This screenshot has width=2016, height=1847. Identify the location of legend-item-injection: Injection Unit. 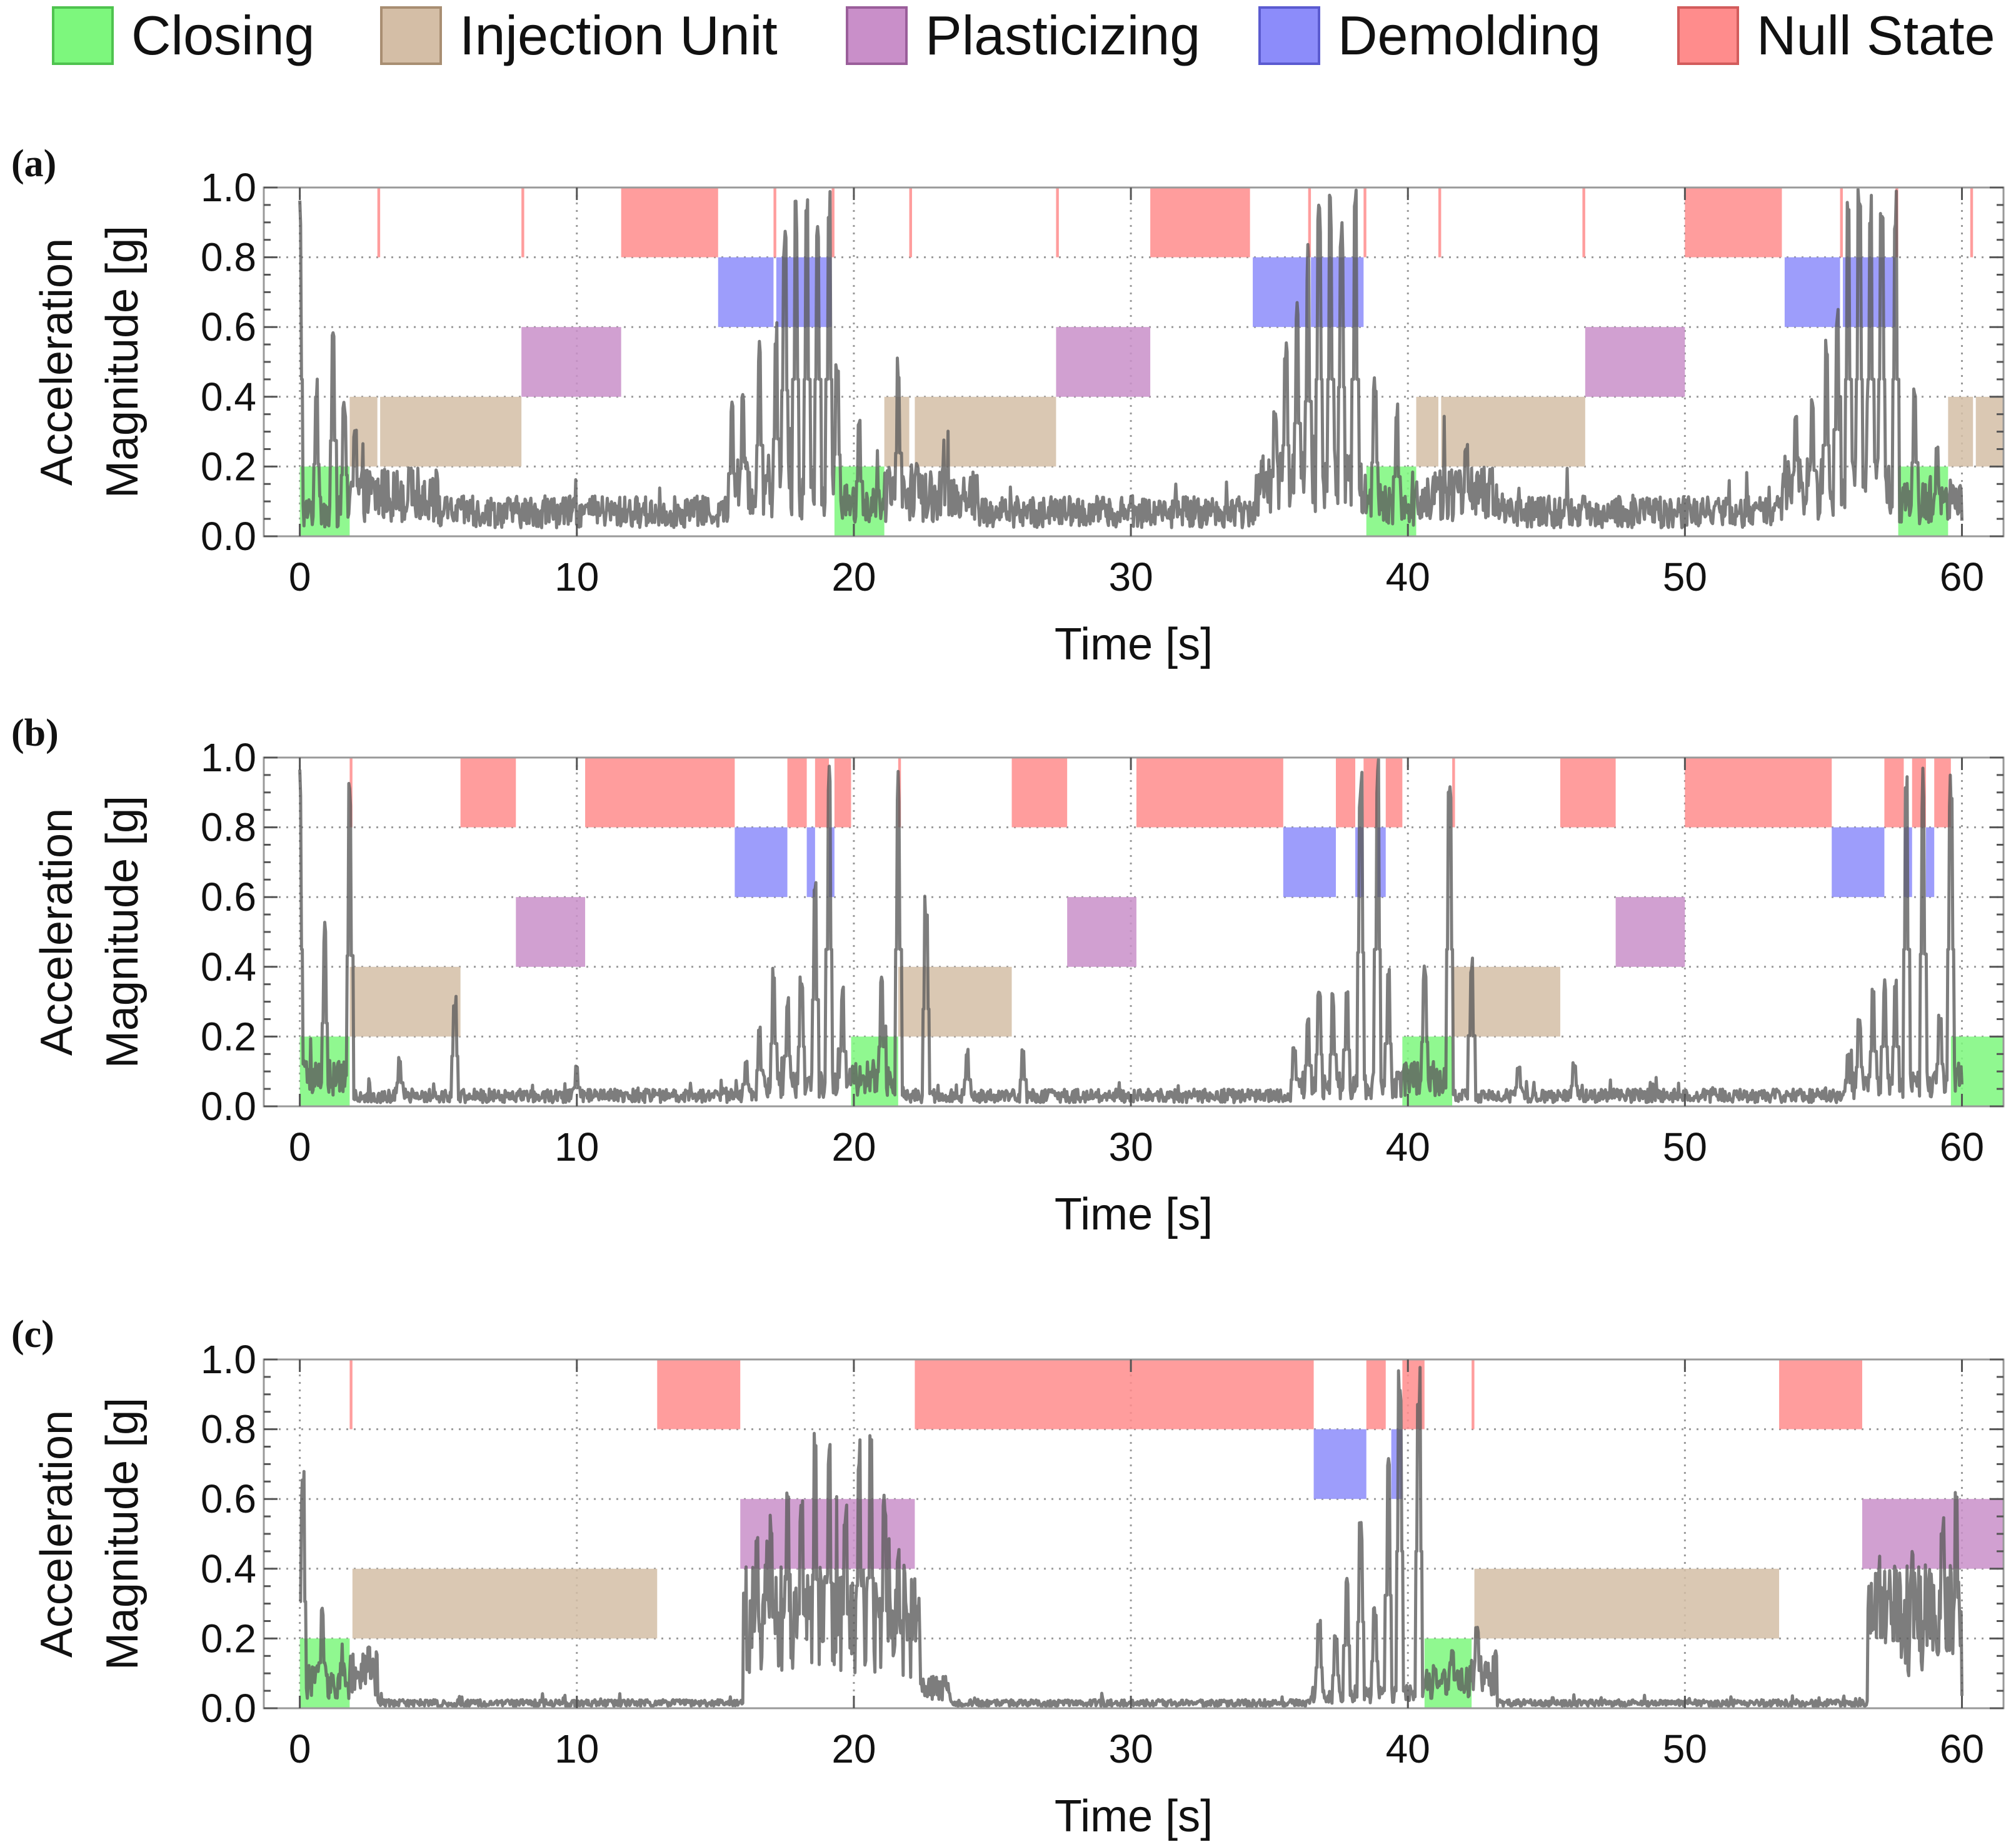
(579, 35).